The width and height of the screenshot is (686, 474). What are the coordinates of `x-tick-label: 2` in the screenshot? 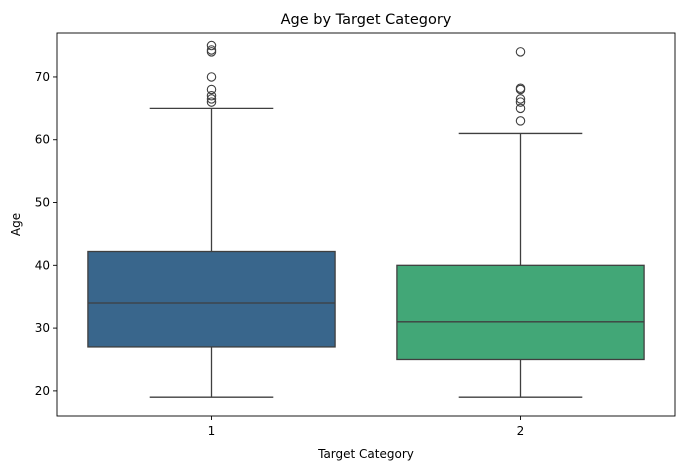 It's located at (521, 431).